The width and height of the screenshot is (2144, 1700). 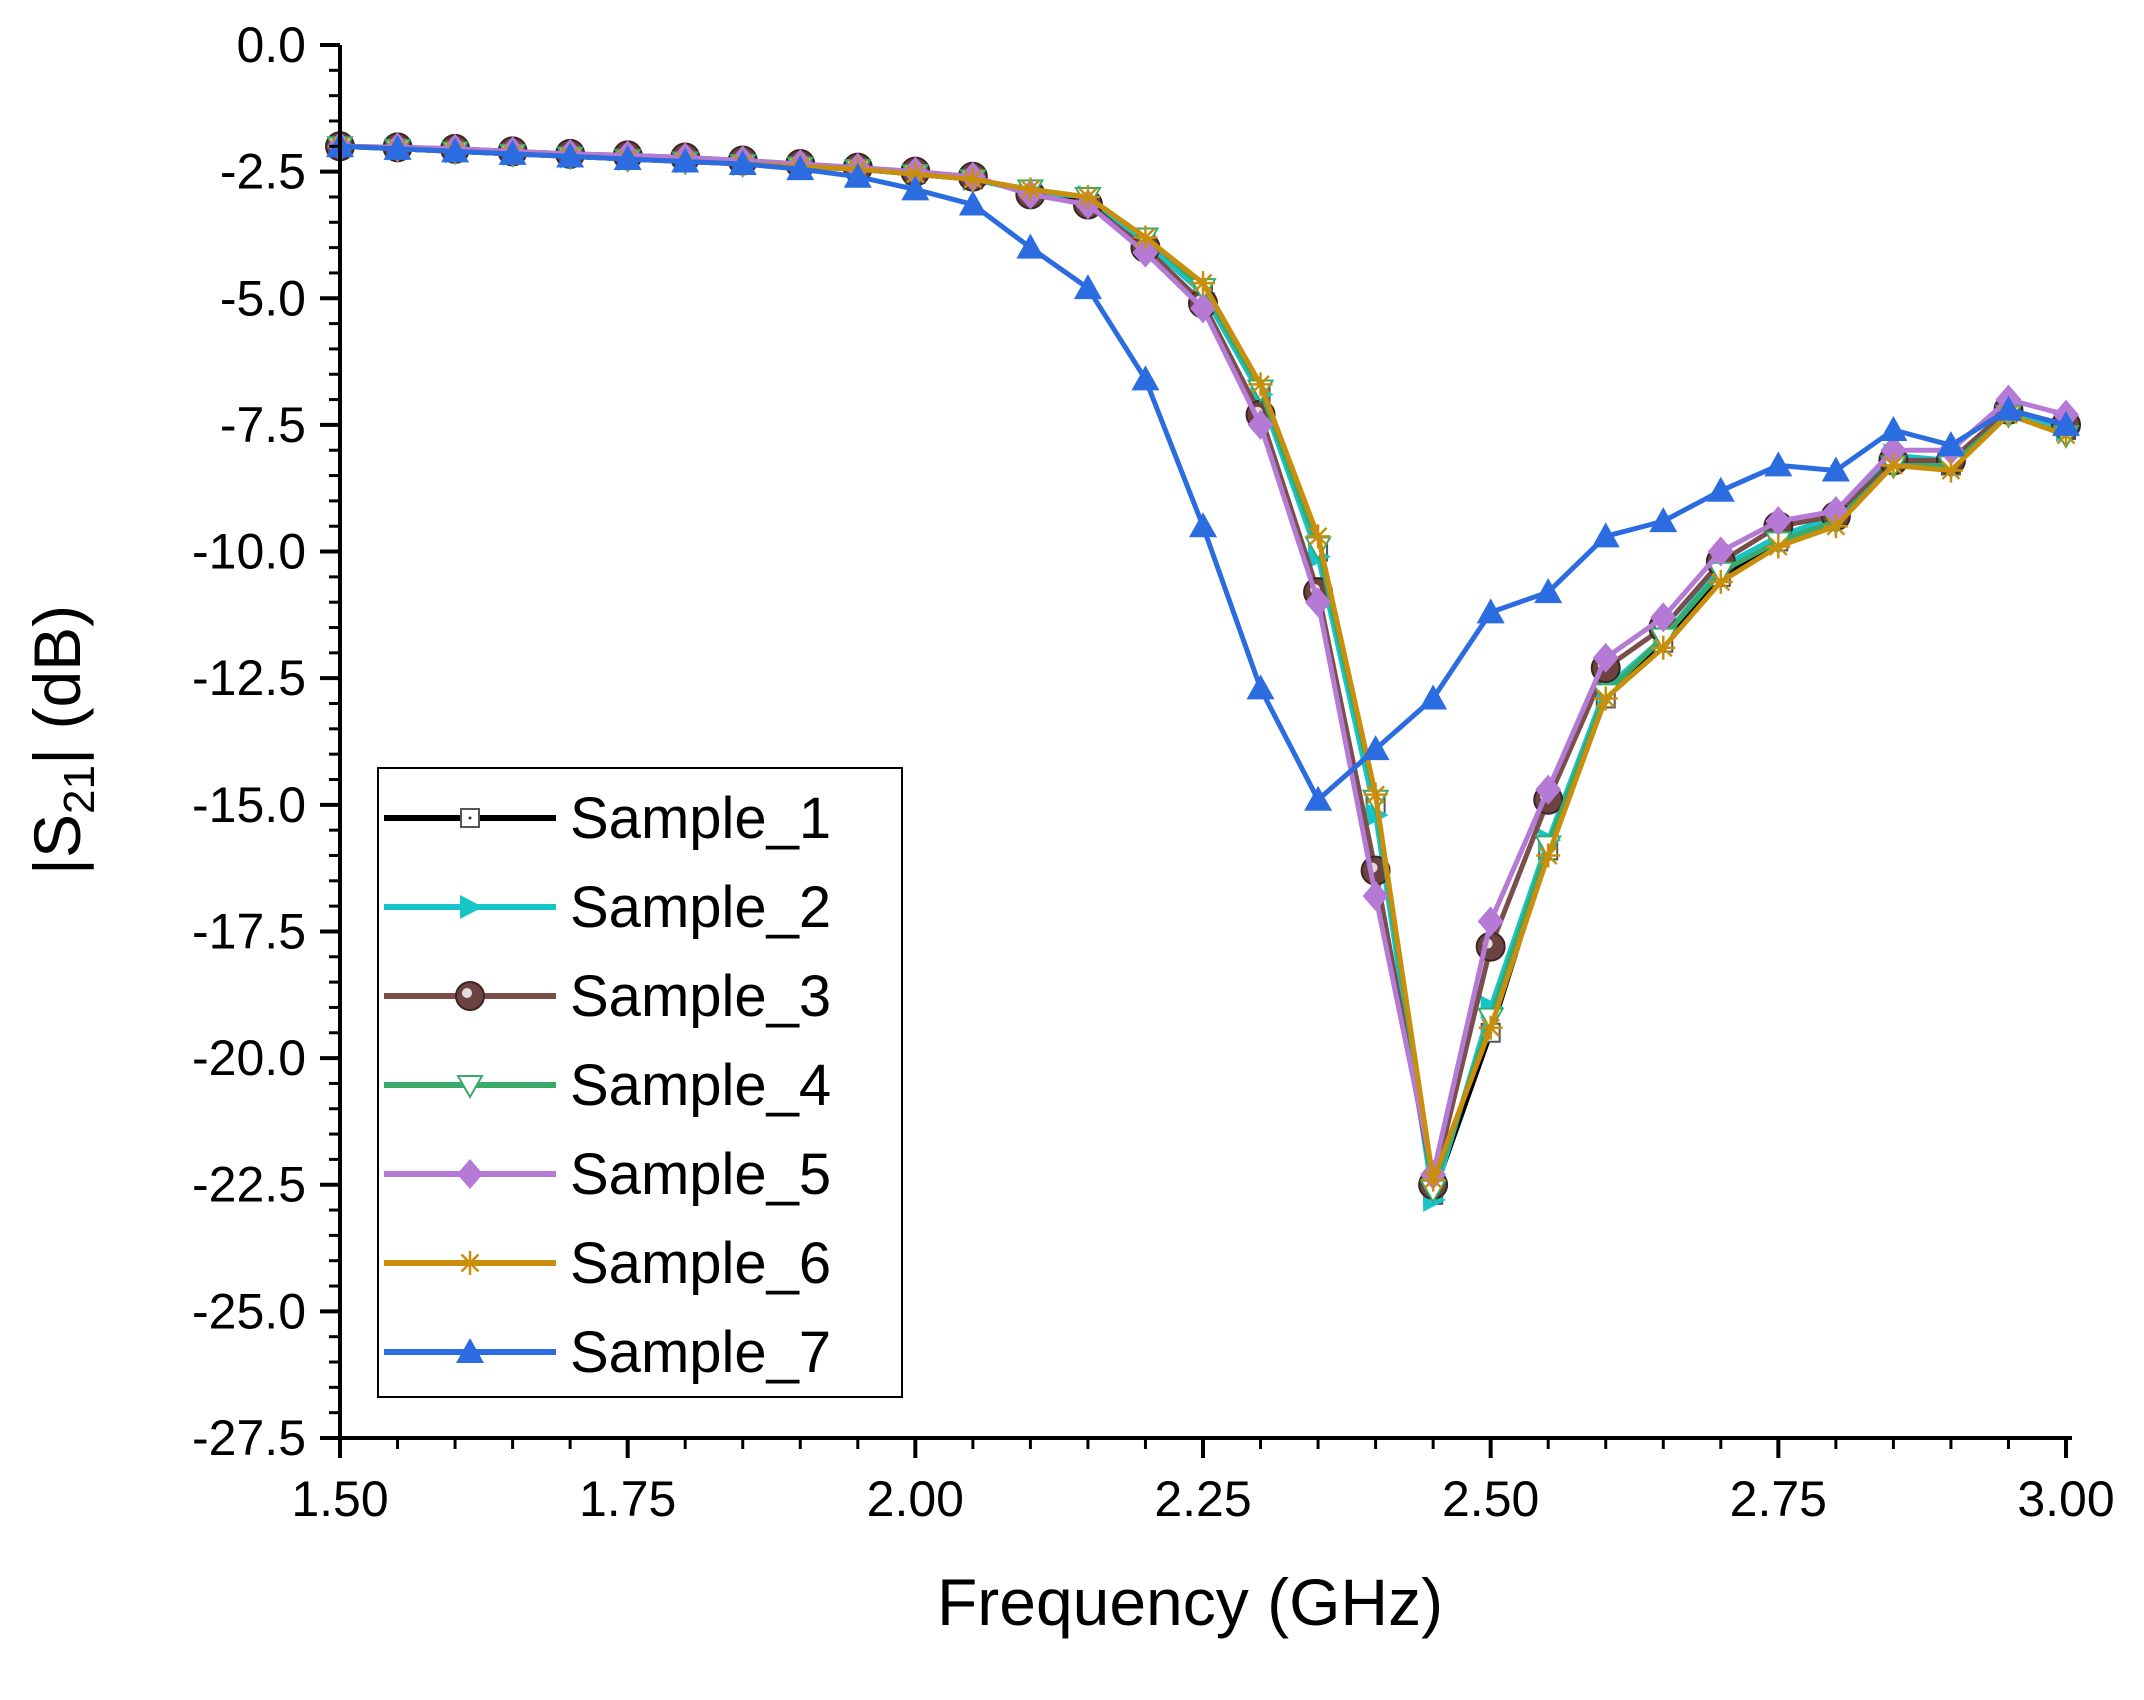 What do you see at coordinates (263, 172) in the screenshot?
I see `y-tick-label: -2.5` at bounding box center [263, 172].